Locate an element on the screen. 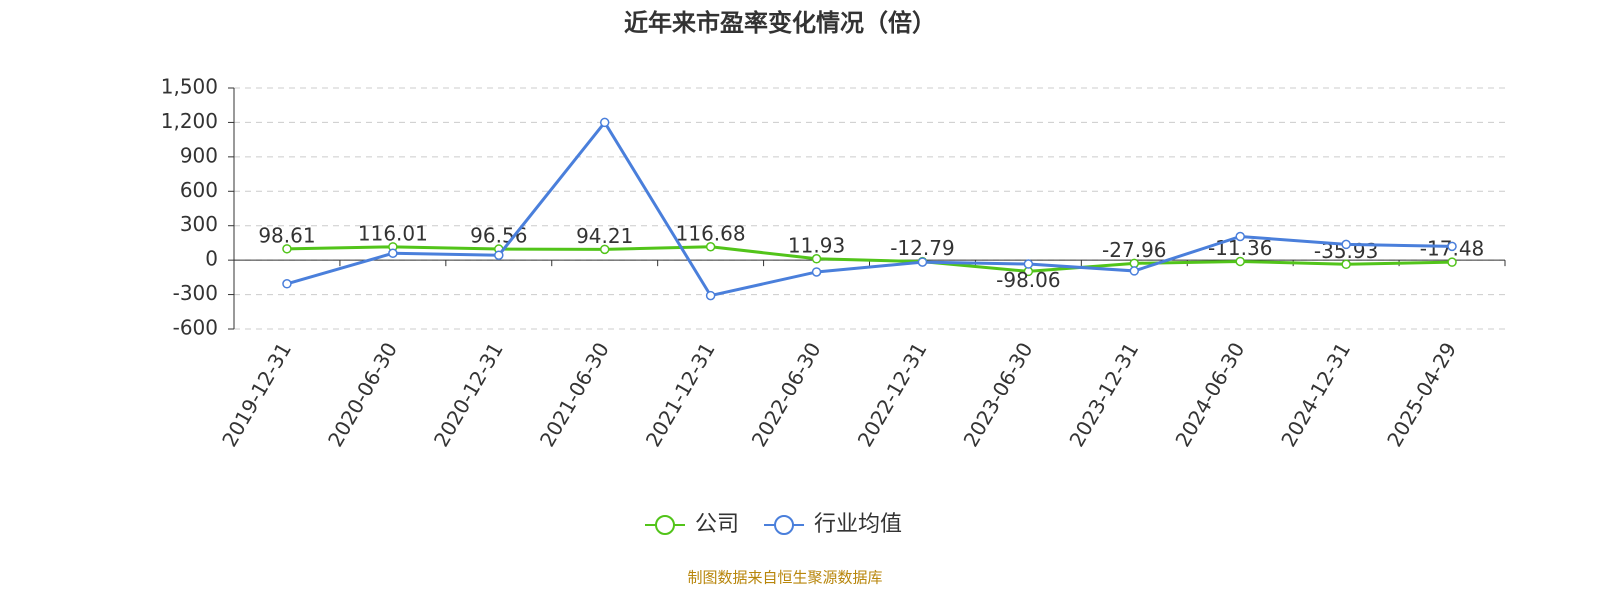 This screenshot has width=1600, height=600. data-label: -12.79 is located at coordinates (922, 248).